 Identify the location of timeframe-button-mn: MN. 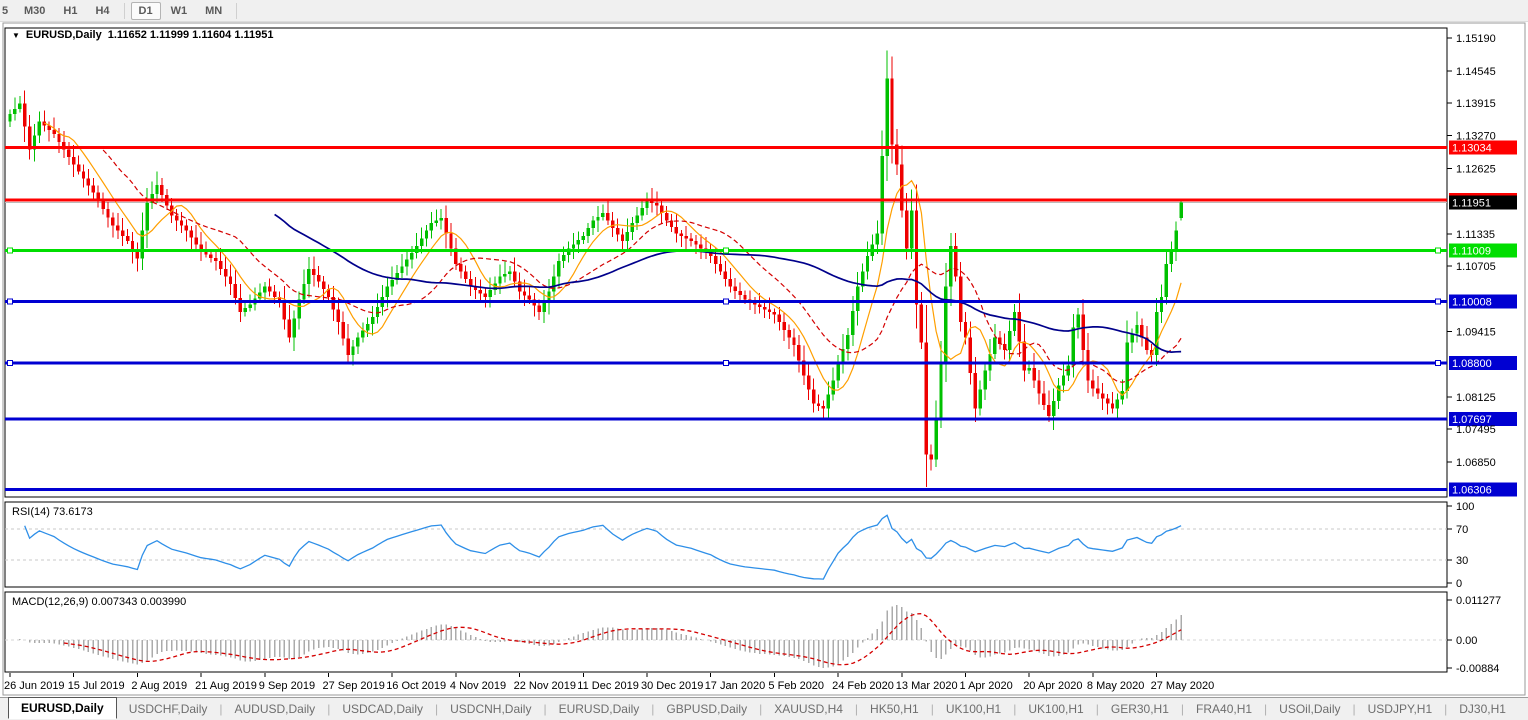
(214, 10).